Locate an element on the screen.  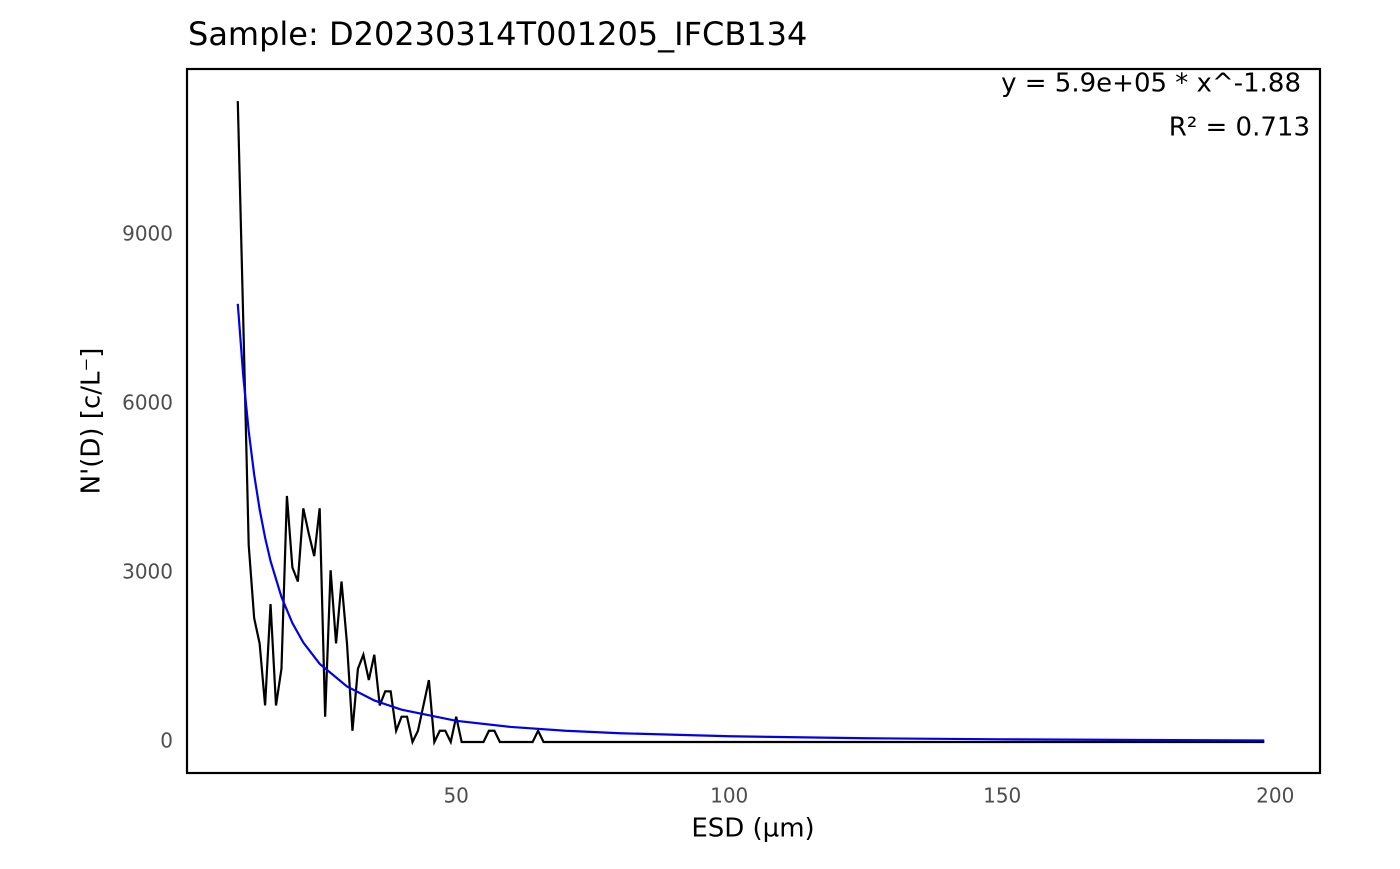
y-tick-label: 6000 is located at coordinates (147, 403).